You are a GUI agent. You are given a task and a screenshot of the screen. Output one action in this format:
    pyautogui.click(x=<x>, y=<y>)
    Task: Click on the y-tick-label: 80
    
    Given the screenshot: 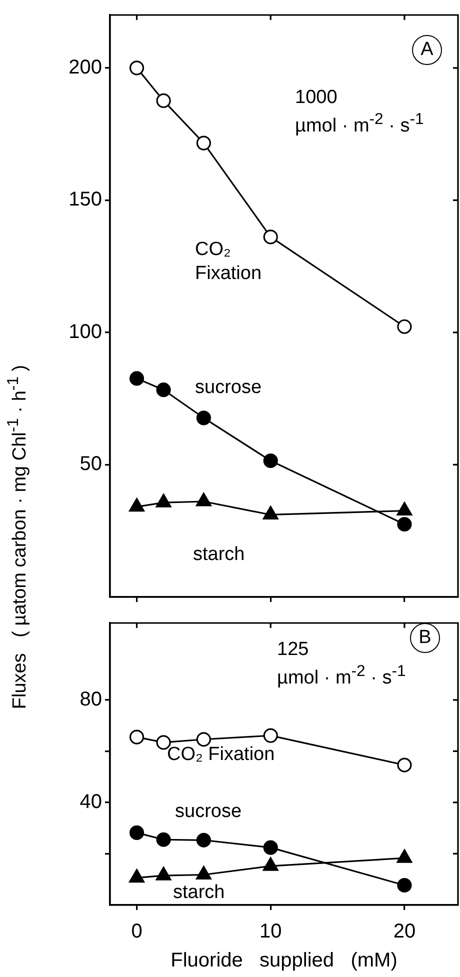 What is the action you would take?
    pyautogui.click(x=91, y=699)
    